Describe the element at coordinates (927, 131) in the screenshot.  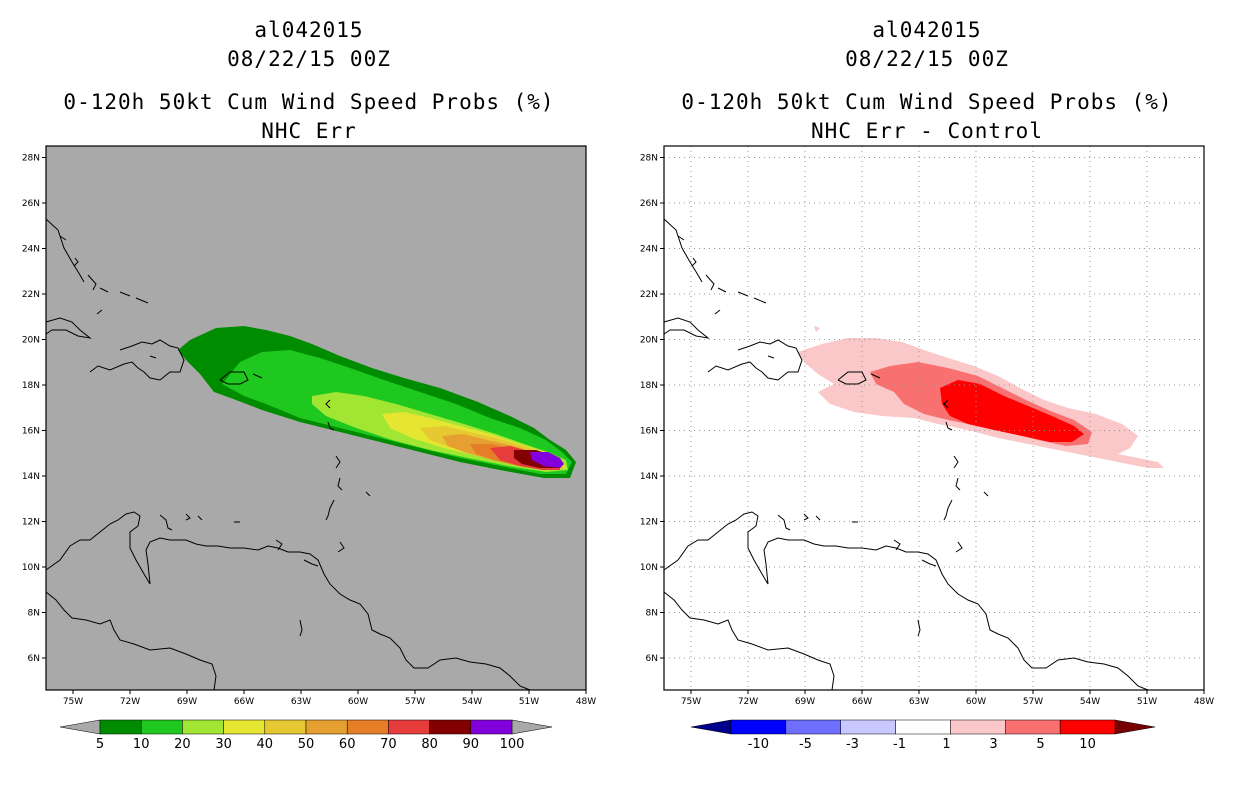
I see `right-subtitle: NHC Err - Control` at that location.